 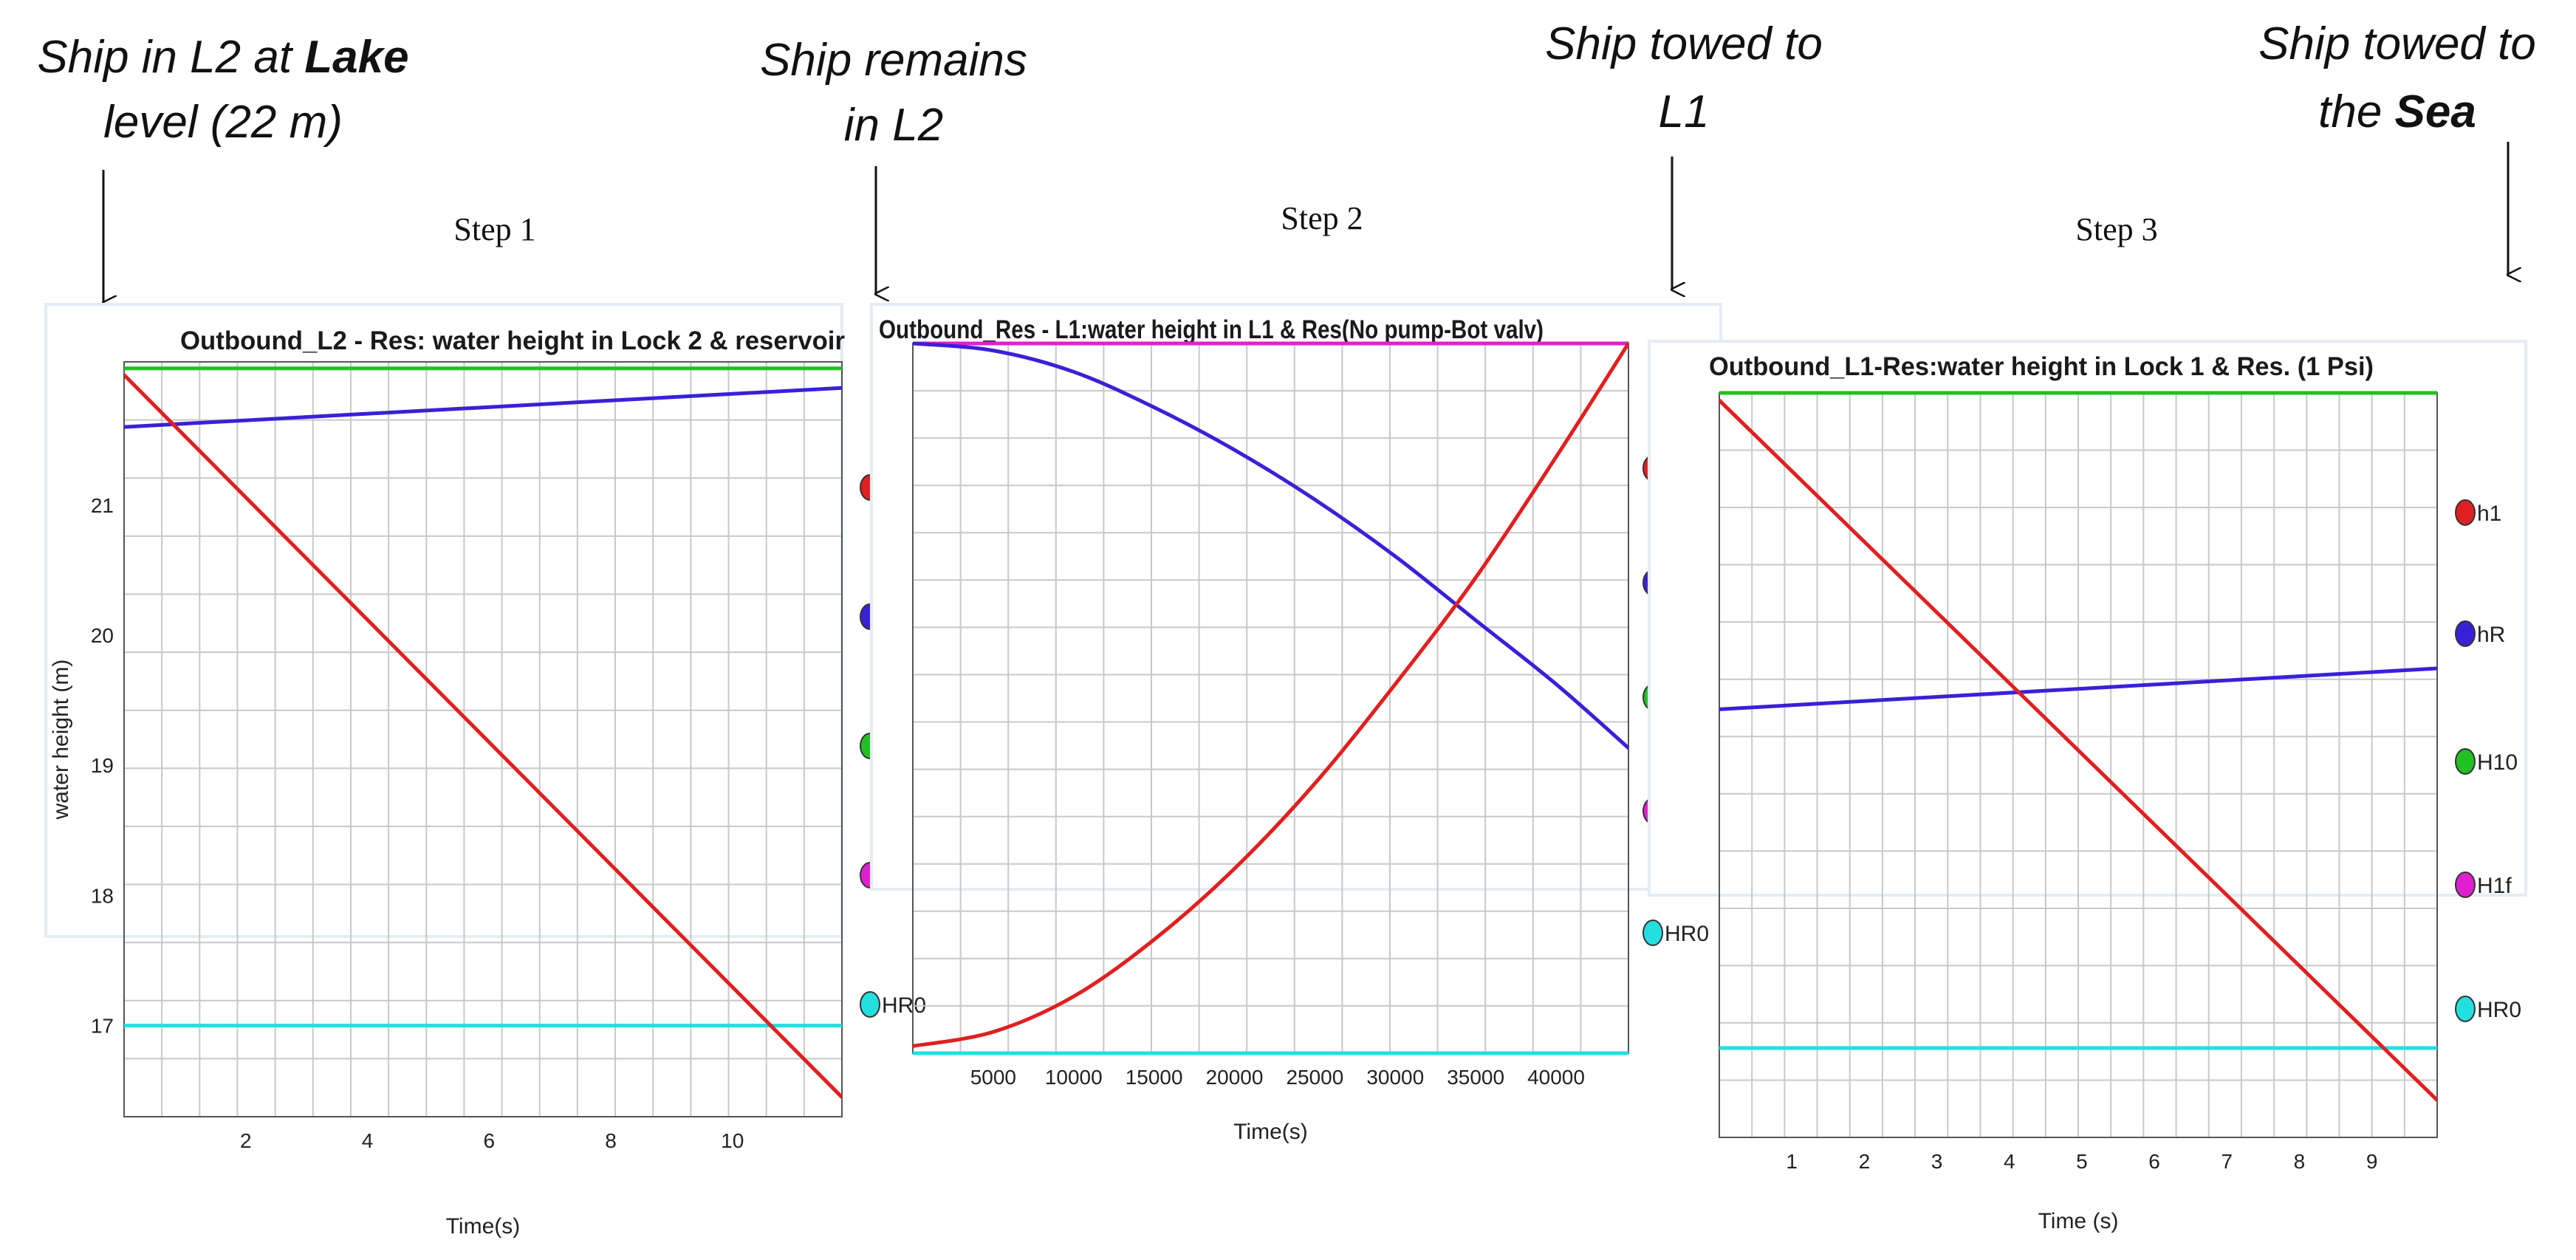 I want to click on x-tick-label: 30000, so click(x=1395, y=1077).